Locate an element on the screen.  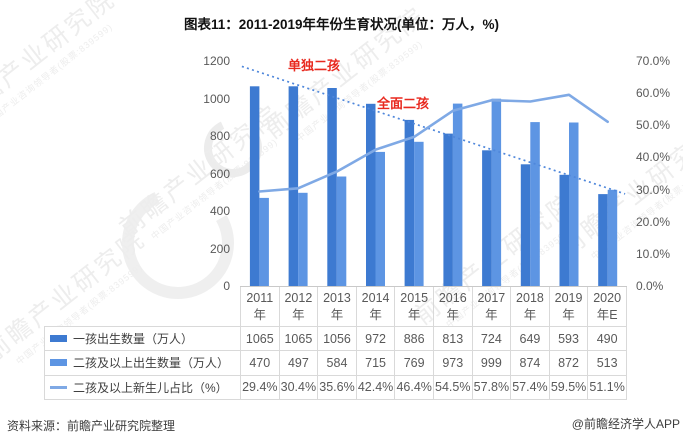
right-axis-tick: 70.0% is located at coordinates (653, 61).